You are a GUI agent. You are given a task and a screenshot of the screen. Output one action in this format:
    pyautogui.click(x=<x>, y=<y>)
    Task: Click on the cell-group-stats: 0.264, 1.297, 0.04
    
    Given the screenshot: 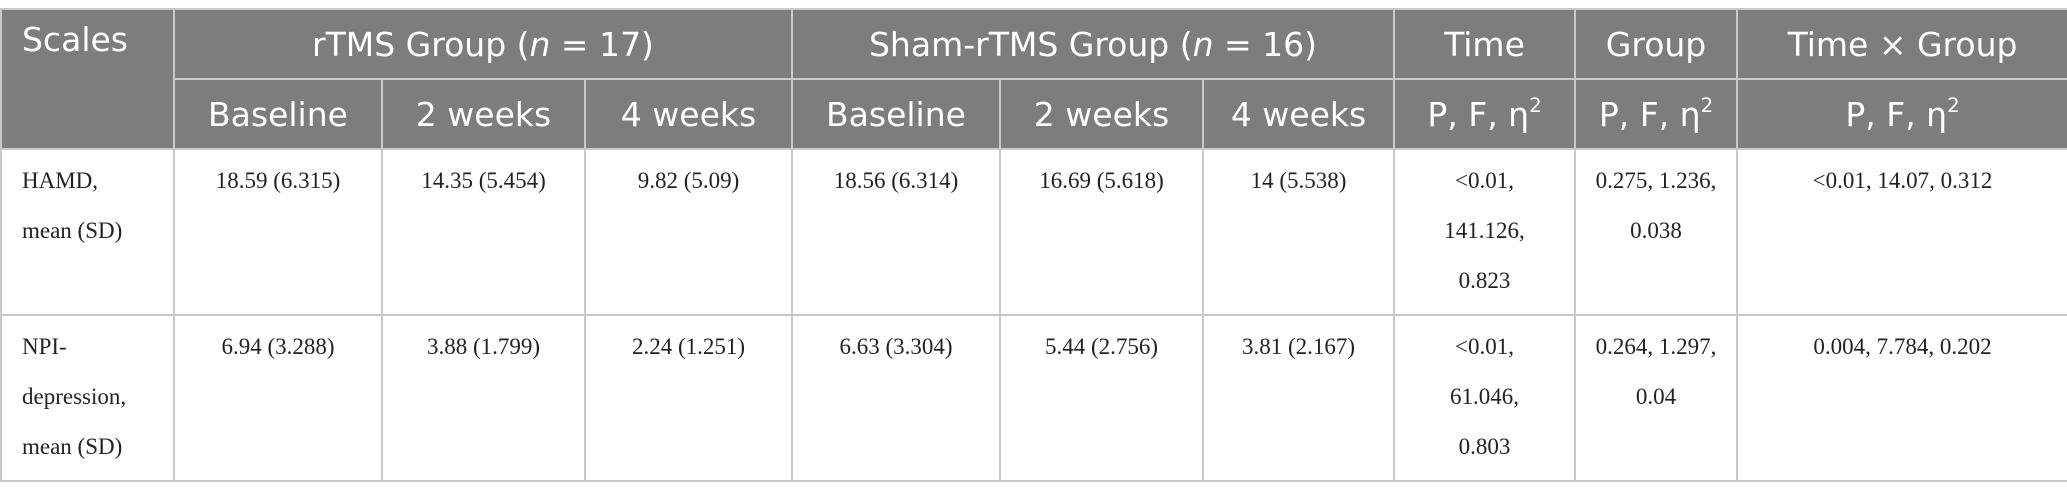 What is the action you would take?
    pyautogui.click(x=1656, y=398)
    